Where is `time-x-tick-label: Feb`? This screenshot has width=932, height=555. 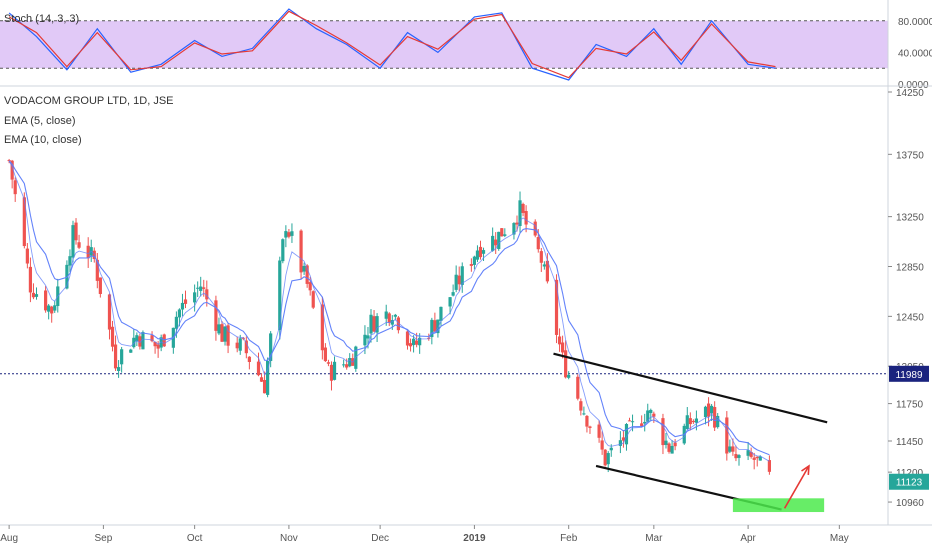
time-x-tick-label: Feb is located at coordinates (569, 538).